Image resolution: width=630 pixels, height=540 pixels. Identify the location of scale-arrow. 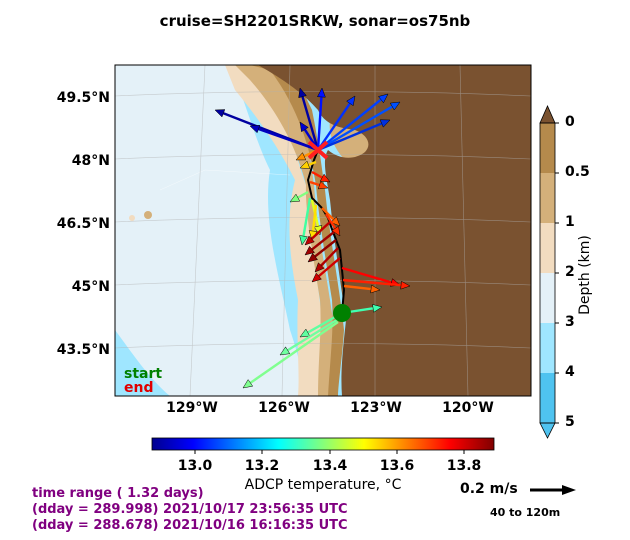
(553, 490).